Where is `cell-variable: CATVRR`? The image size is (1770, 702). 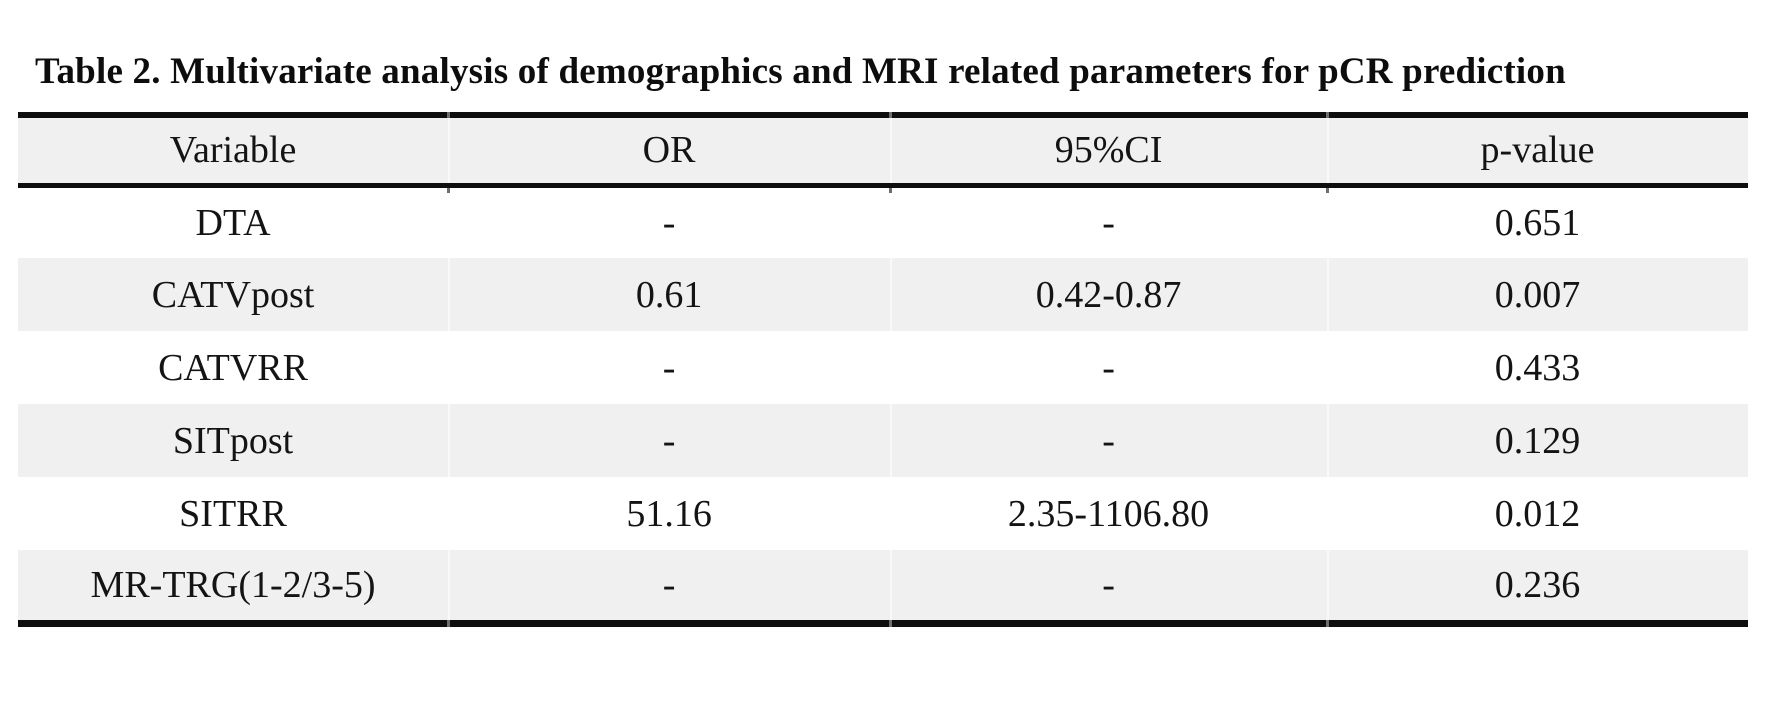
cell-variable: CATVRR is located at coordinates (233, 367).